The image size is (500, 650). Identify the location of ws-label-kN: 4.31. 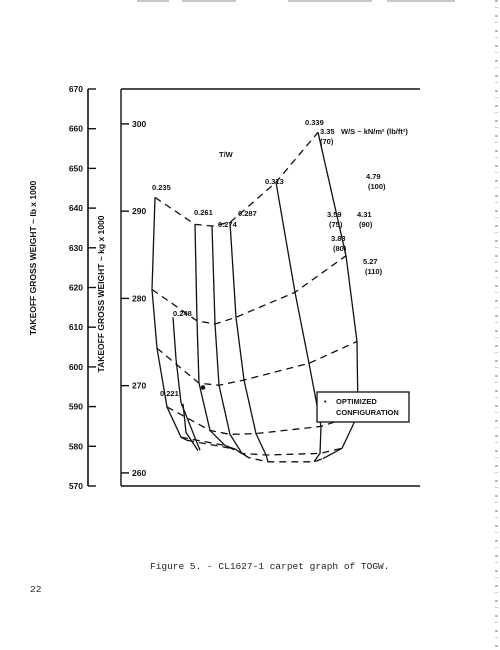
(364, 214).